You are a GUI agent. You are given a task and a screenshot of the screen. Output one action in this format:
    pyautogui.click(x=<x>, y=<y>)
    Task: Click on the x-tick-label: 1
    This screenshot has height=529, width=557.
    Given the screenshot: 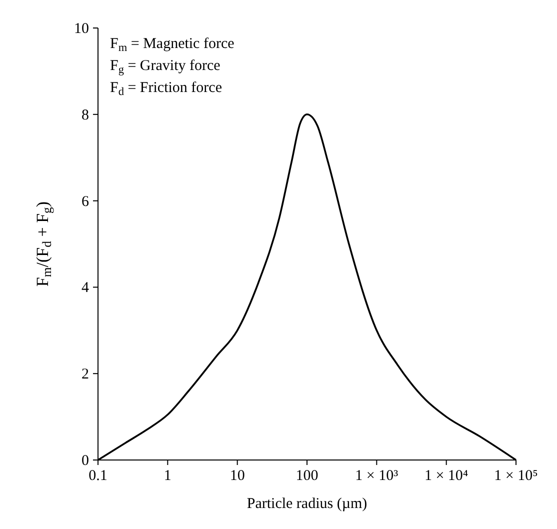 What is the action you would take?
    pyautogui.click(x=168, y=476)
    